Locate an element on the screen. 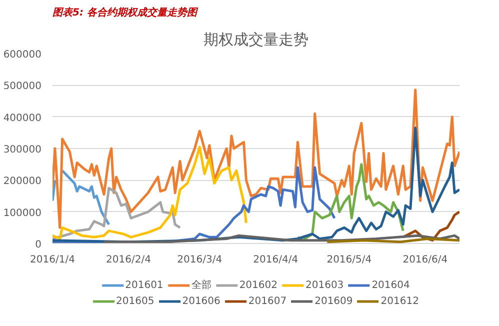  y-tick-label: 300000 is located at coordinates (22, 150).